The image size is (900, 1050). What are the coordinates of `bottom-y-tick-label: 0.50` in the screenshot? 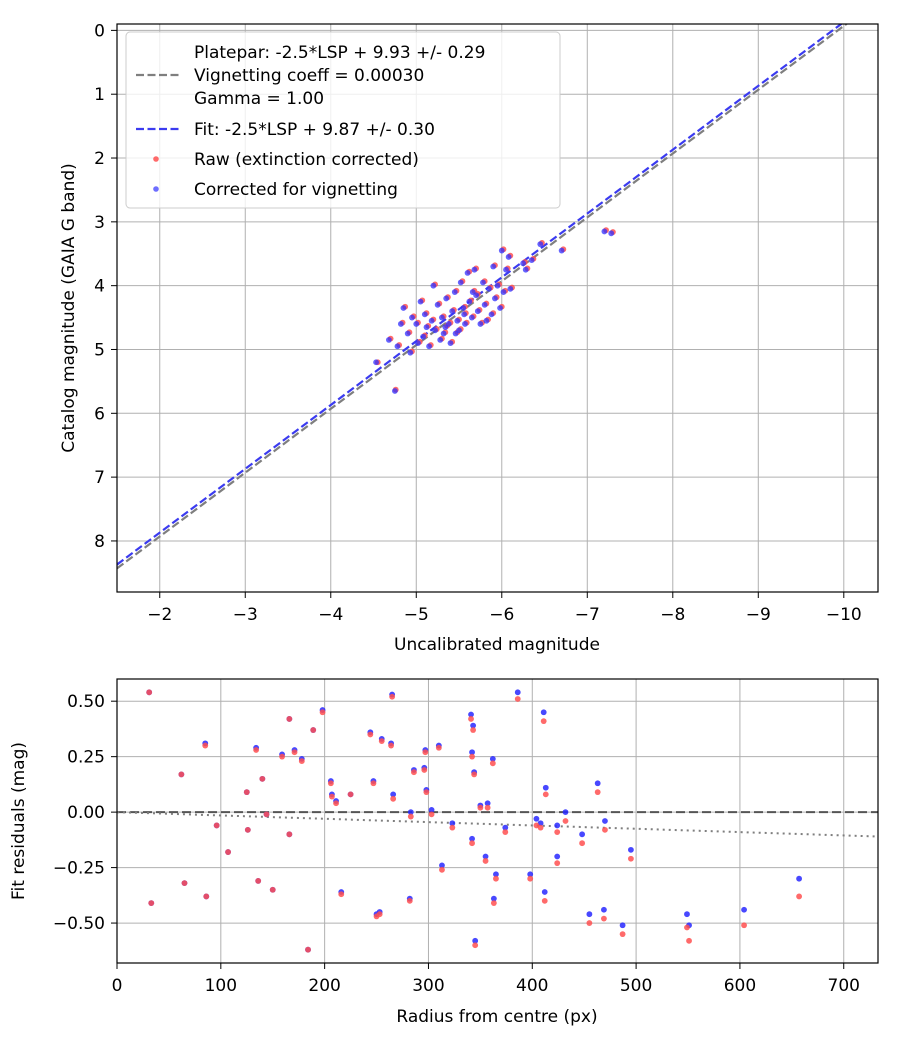 It's located at (86, 702).